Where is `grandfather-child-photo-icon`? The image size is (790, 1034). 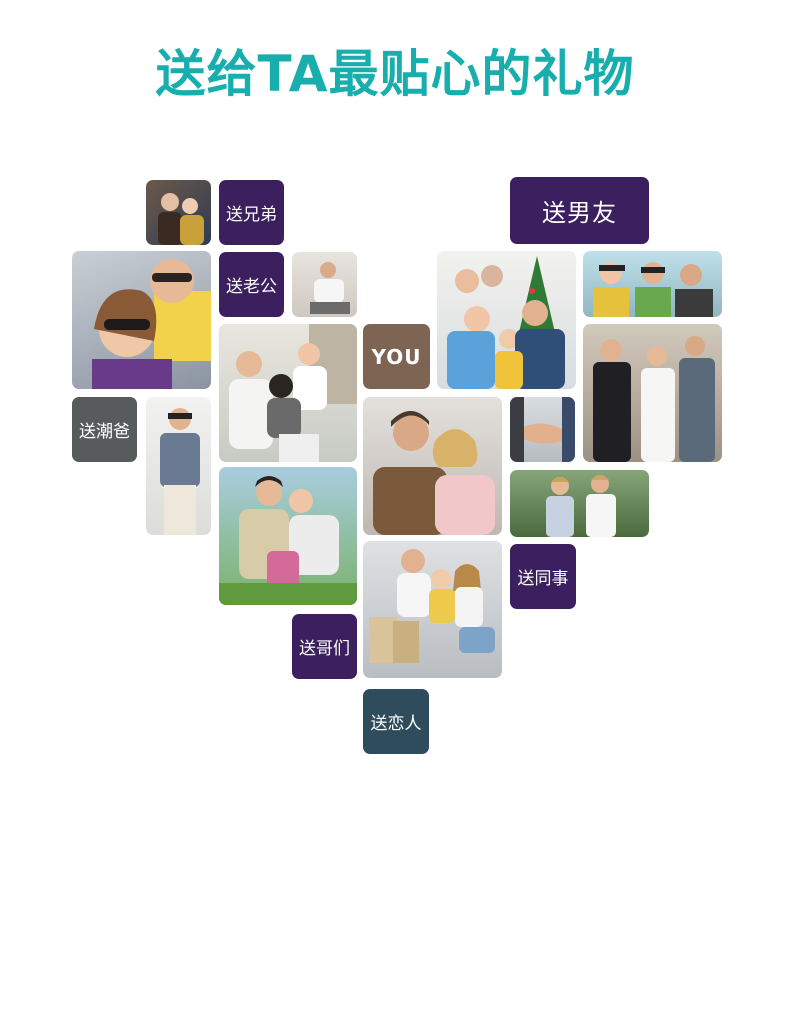
grandfather-child-photo-icon is located at coordinates (288, 393).